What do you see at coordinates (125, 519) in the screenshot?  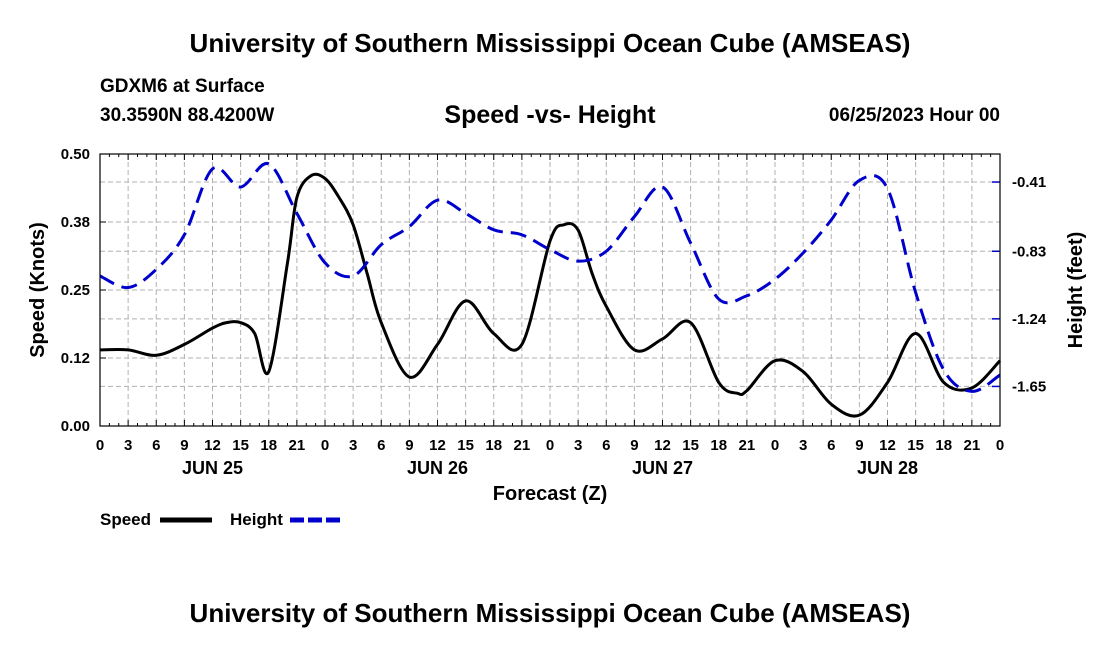 I see `legend-label-speed: Speed` at bounding box center [125, 519].